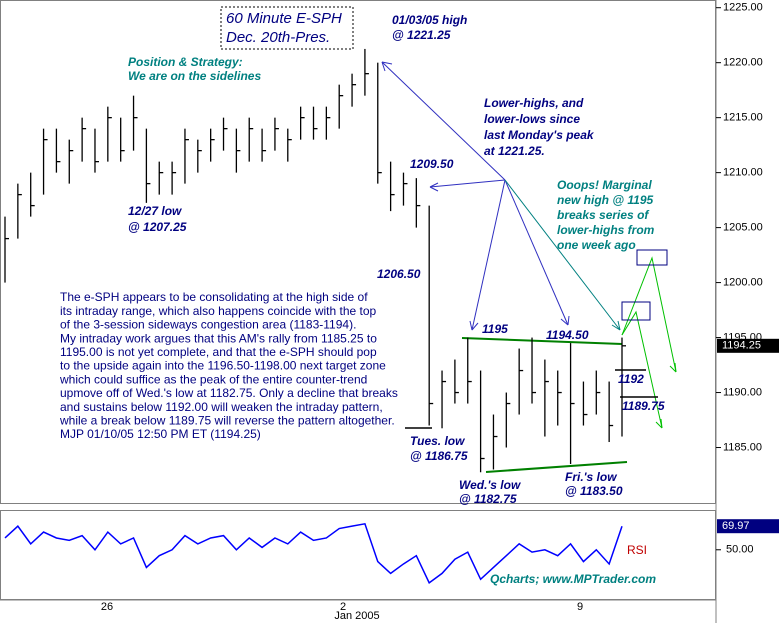 The image size is (780, 623). Describe the element at coordinates (437, 441) in the screenshot. I see `annotation: Tues. low` at that location.